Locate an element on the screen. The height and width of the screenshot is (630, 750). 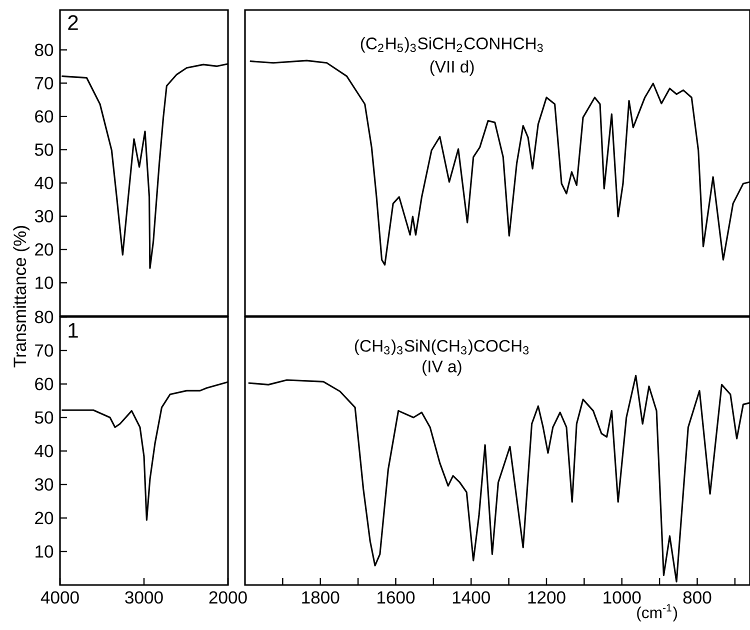
x-tick-label: 1200 is located at coordinates (547, 597).